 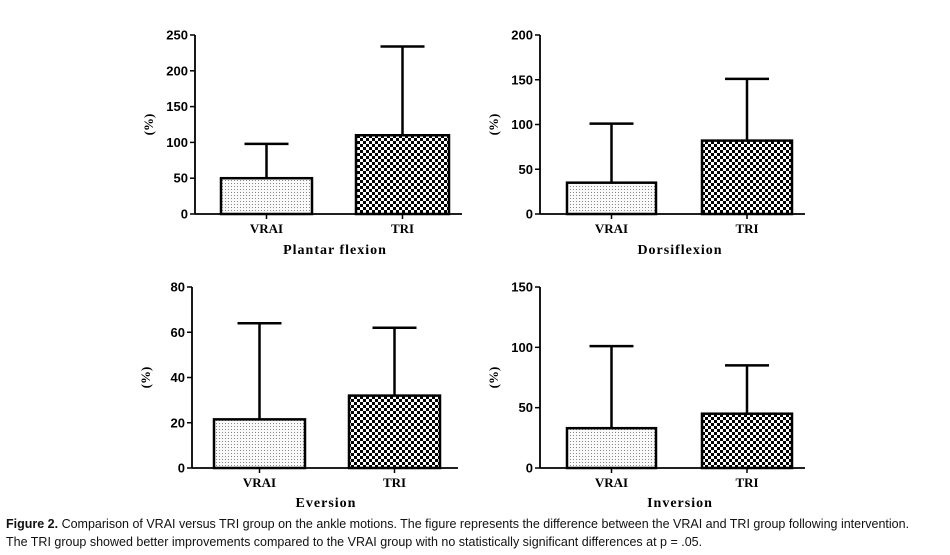 I want to click on y-tick-label: 20, so click(x=178, y=422).